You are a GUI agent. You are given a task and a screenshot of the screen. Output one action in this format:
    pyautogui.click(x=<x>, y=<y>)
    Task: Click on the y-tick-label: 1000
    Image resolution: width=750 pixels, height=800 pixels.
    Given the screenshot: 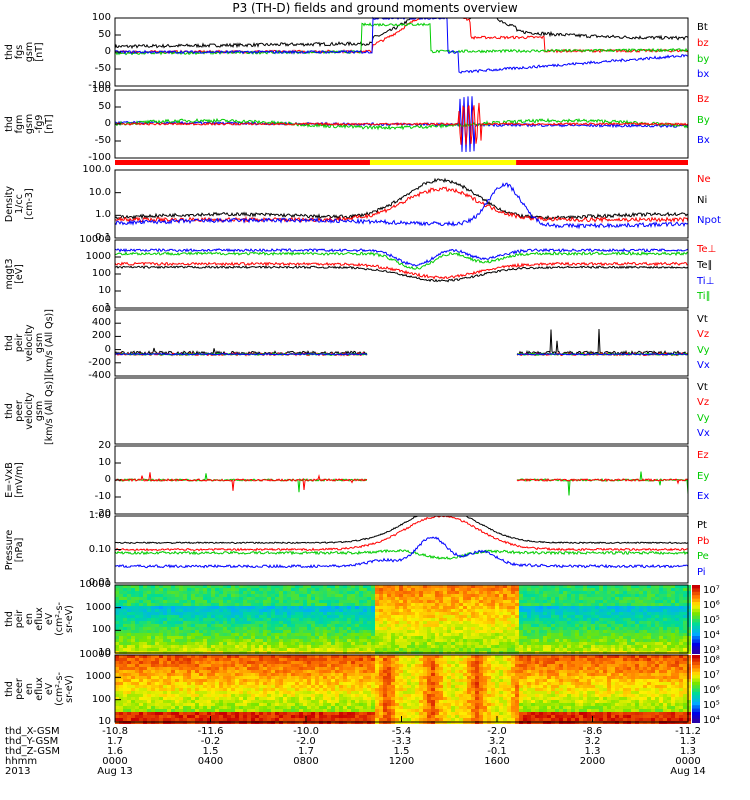 What is the action you would take?
    pyautogui.click(x=98, y=677)
    